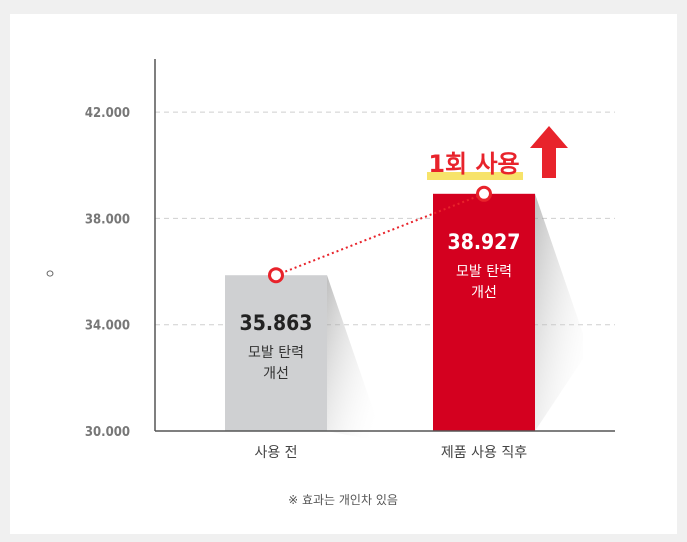 The width and height of the screenshot is (687, 542). I want to click on annotation-group: 1회 사용, so click(497, 153).